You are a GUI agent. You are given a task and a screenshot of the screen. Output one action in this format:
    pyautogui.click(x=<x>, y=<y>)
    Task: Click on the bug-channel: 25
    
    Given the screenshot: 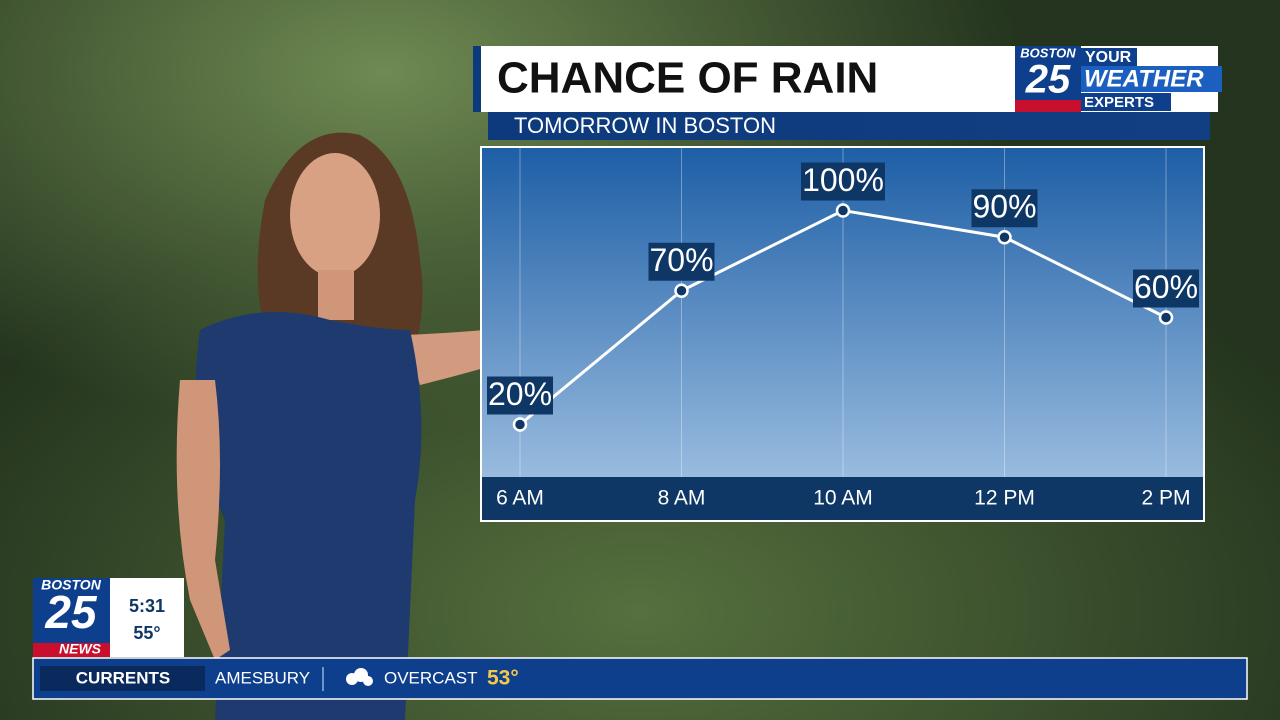 What is the action you would take?
    pyautogui.click(x=71, y=612)
    